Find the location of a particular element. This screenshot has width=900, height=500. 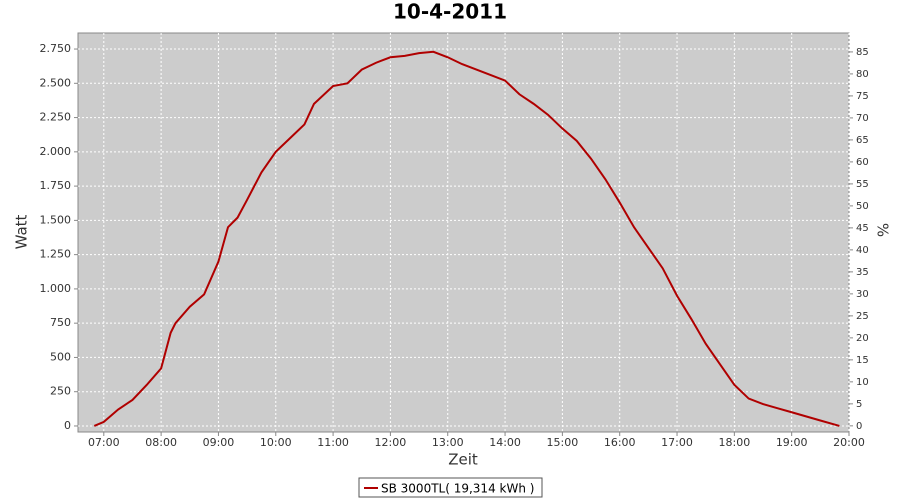

y2-tick-label: 50 is located at coordinates (862, 206).